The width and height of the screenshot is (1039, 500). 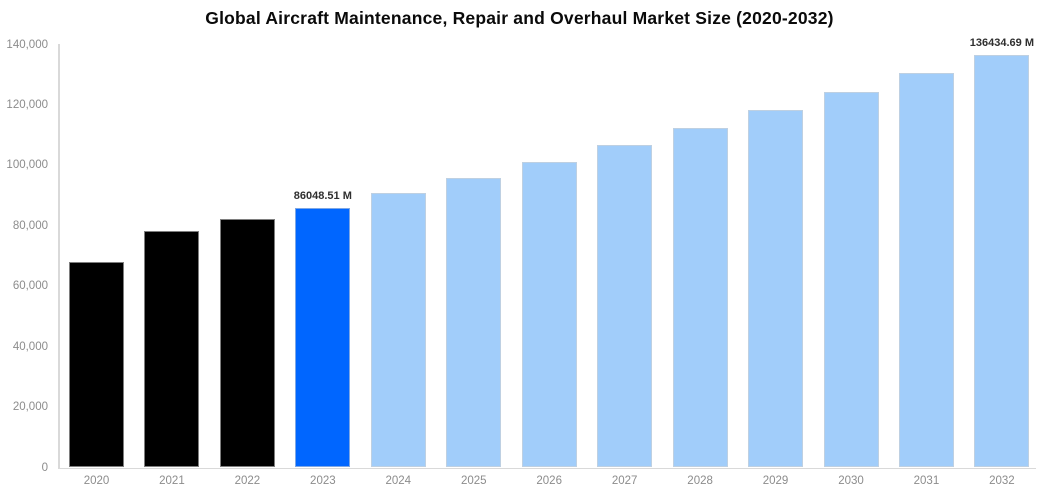 I want to click on bar-2022, so click(x=247, y=343).